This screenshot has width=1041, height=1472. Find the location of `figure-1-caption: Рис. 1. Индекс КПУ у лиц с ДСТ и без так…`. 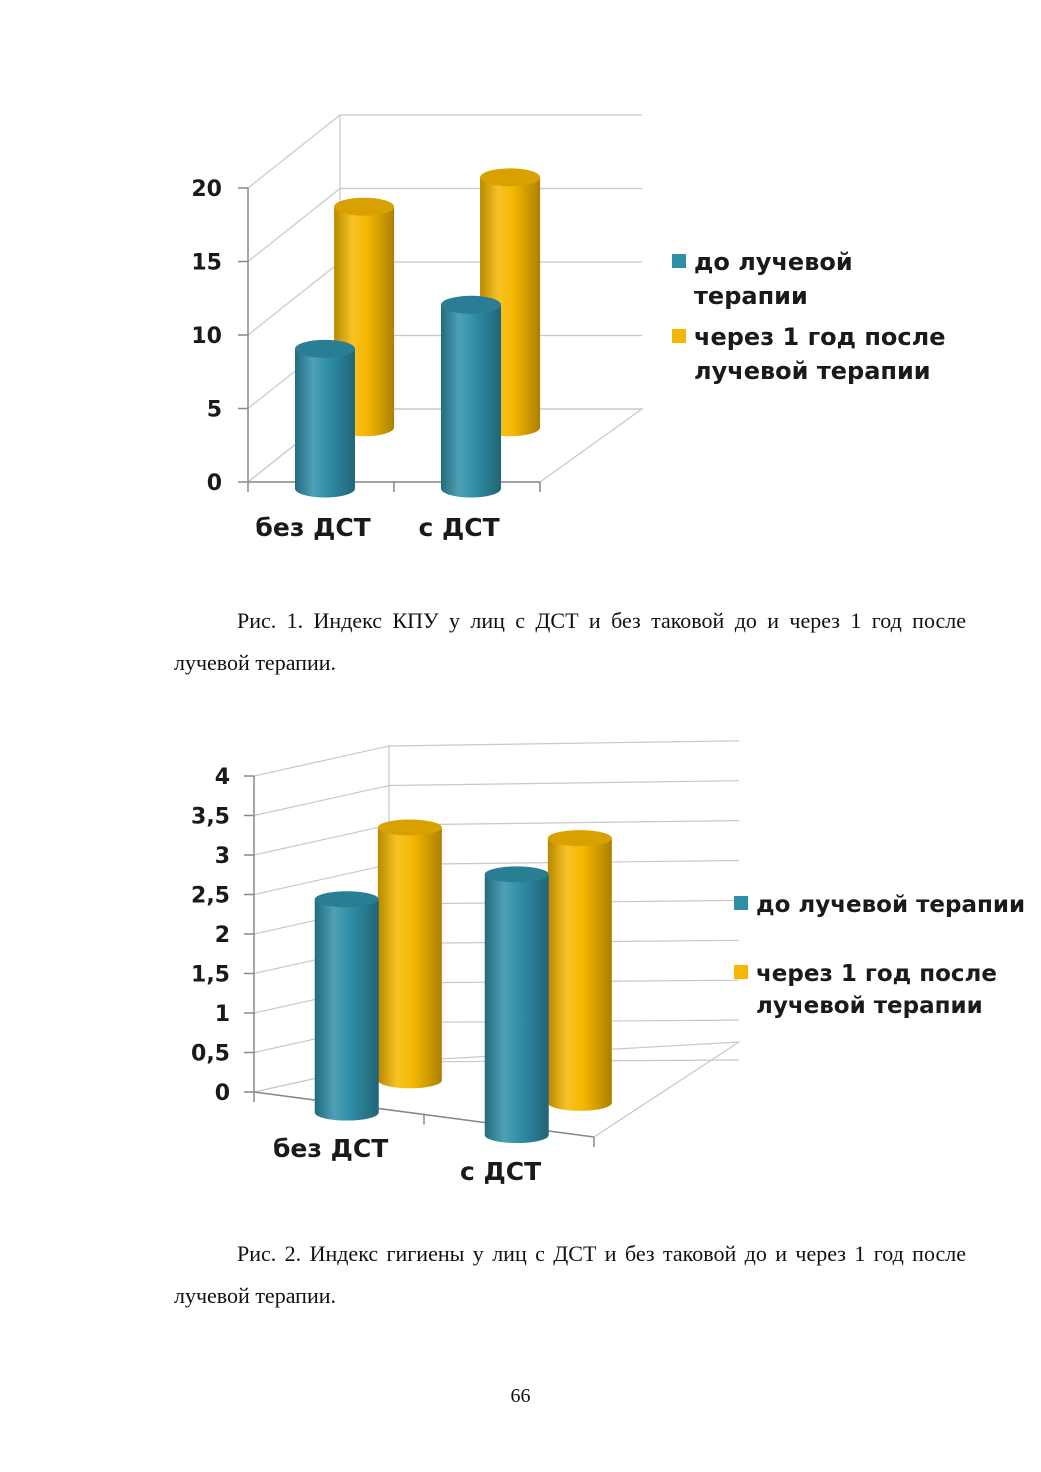

figure-1-caption: Рис. 1. Индекс КПУ у лиц с ДСТ и без так… is located at coordinates (570, 641).